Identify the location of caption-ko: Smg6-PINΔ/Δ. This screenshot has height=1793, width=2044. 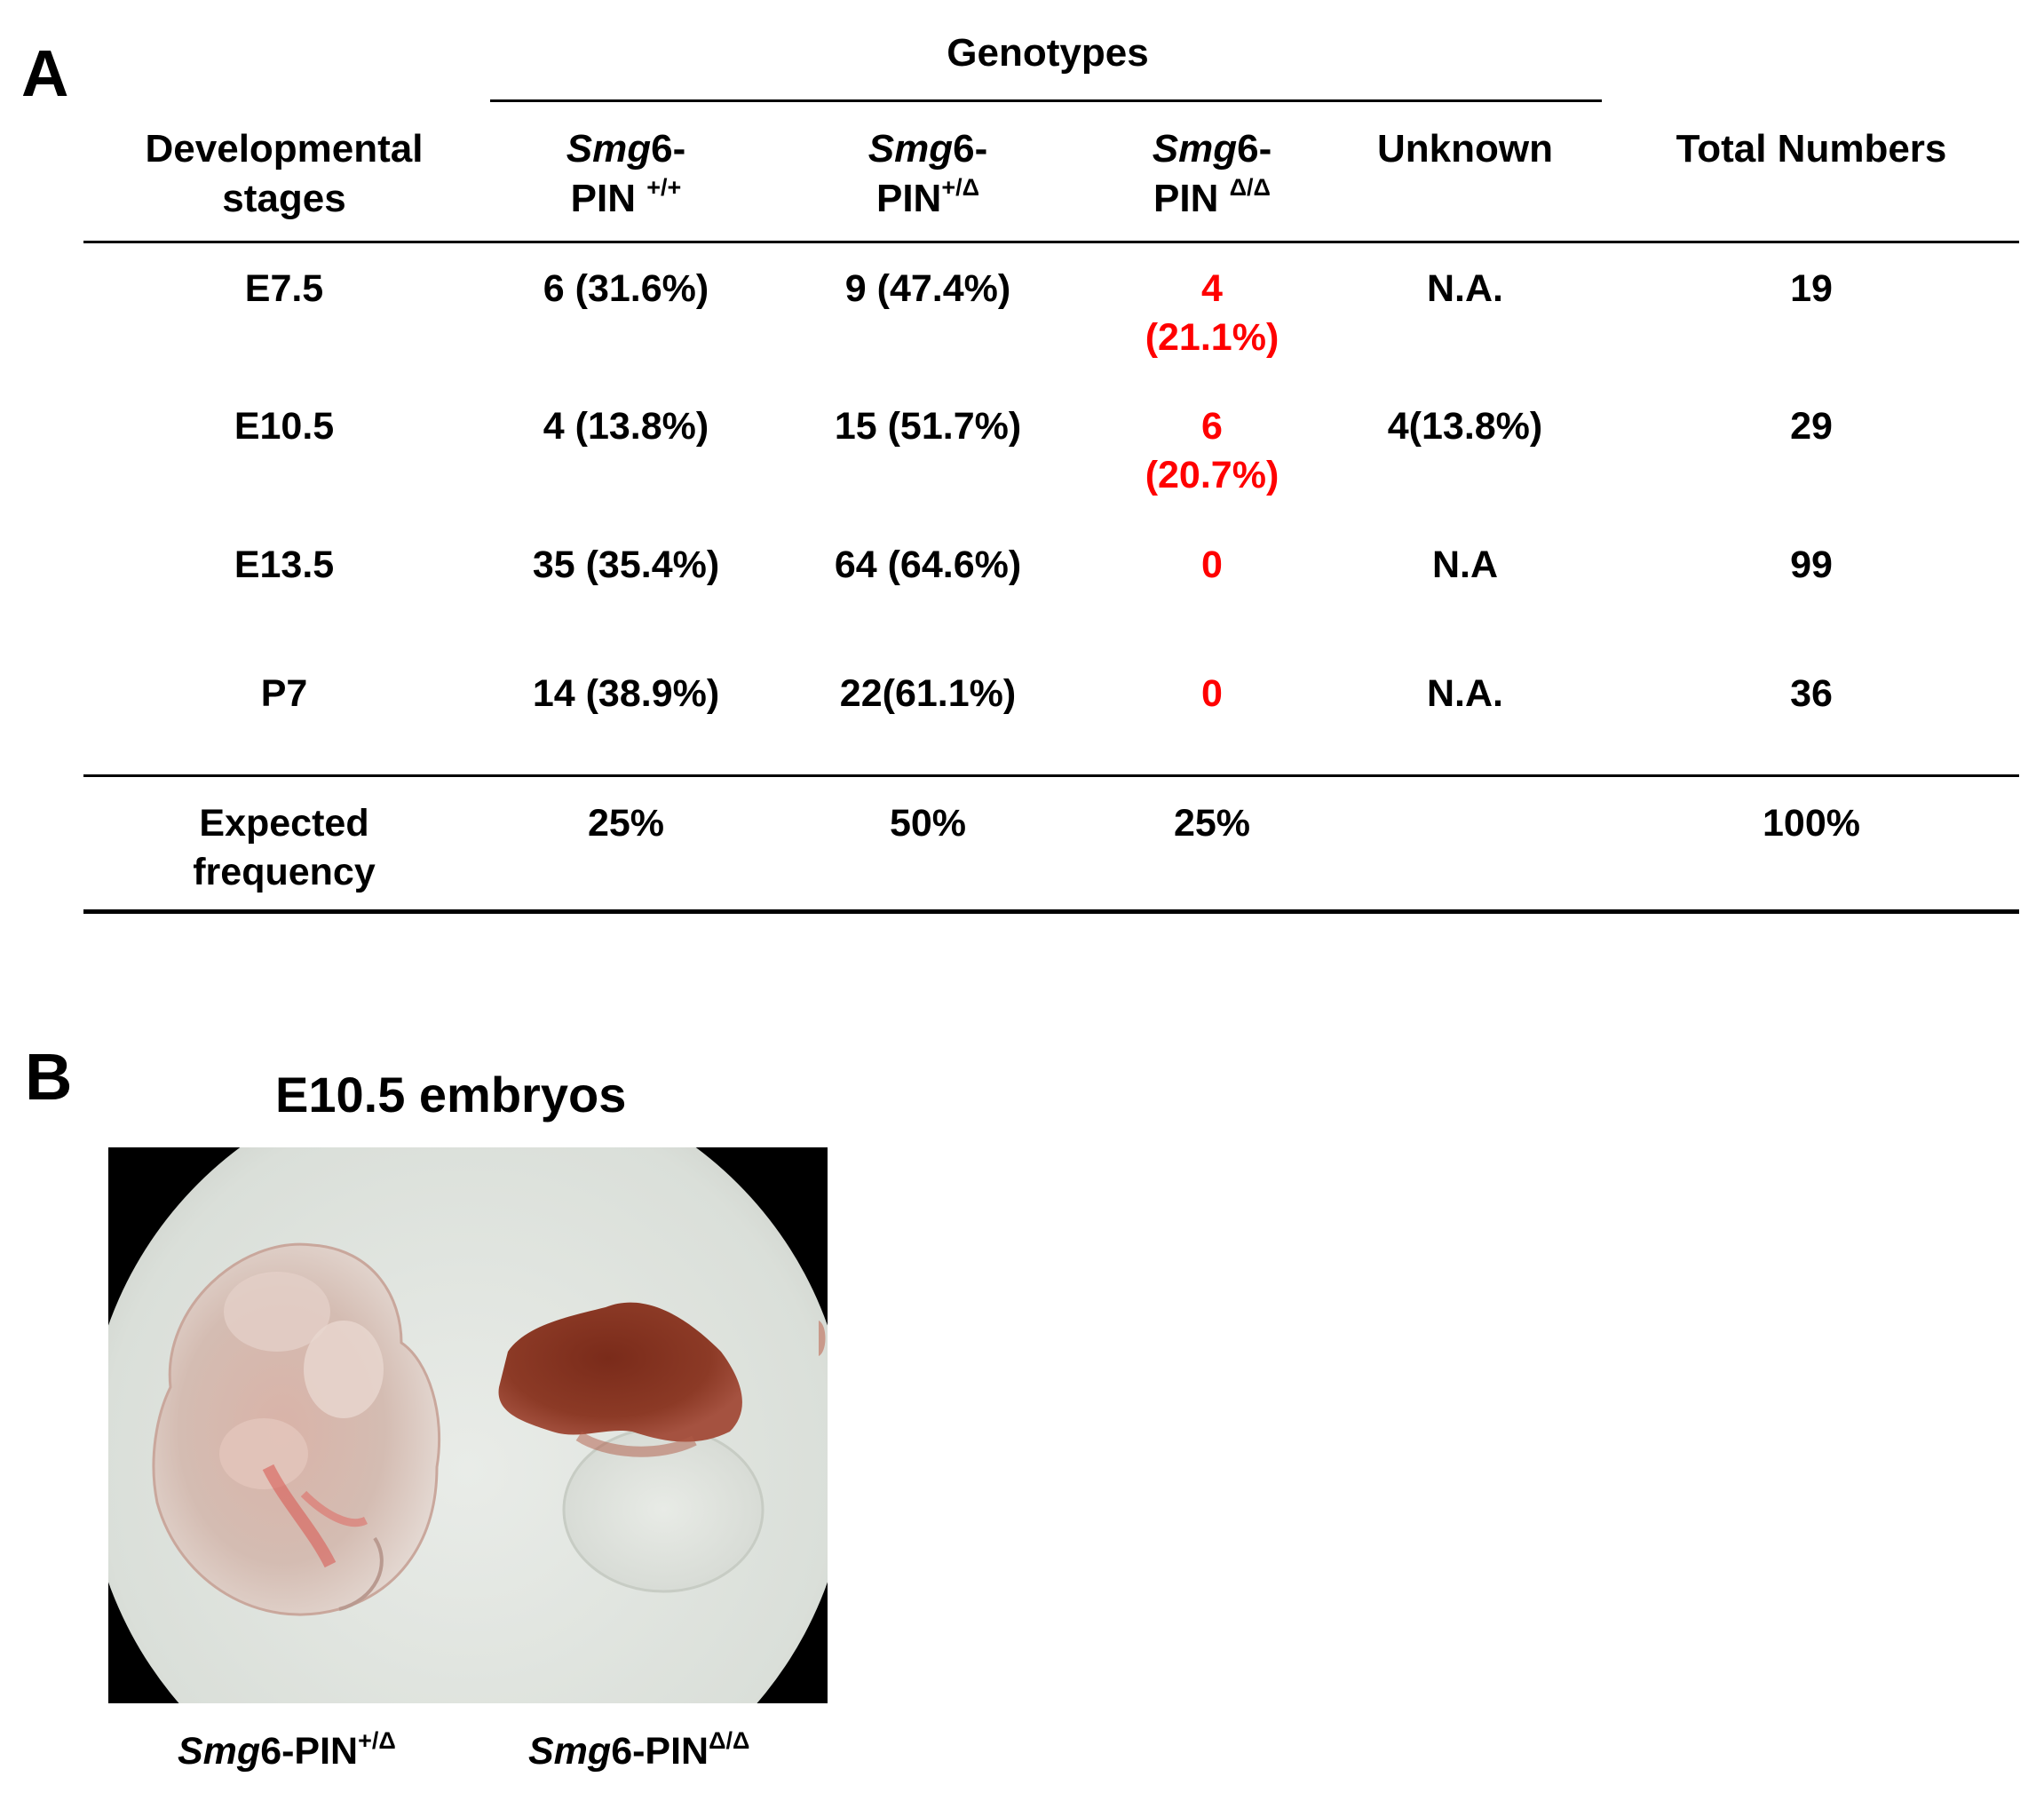
(639, 1749).